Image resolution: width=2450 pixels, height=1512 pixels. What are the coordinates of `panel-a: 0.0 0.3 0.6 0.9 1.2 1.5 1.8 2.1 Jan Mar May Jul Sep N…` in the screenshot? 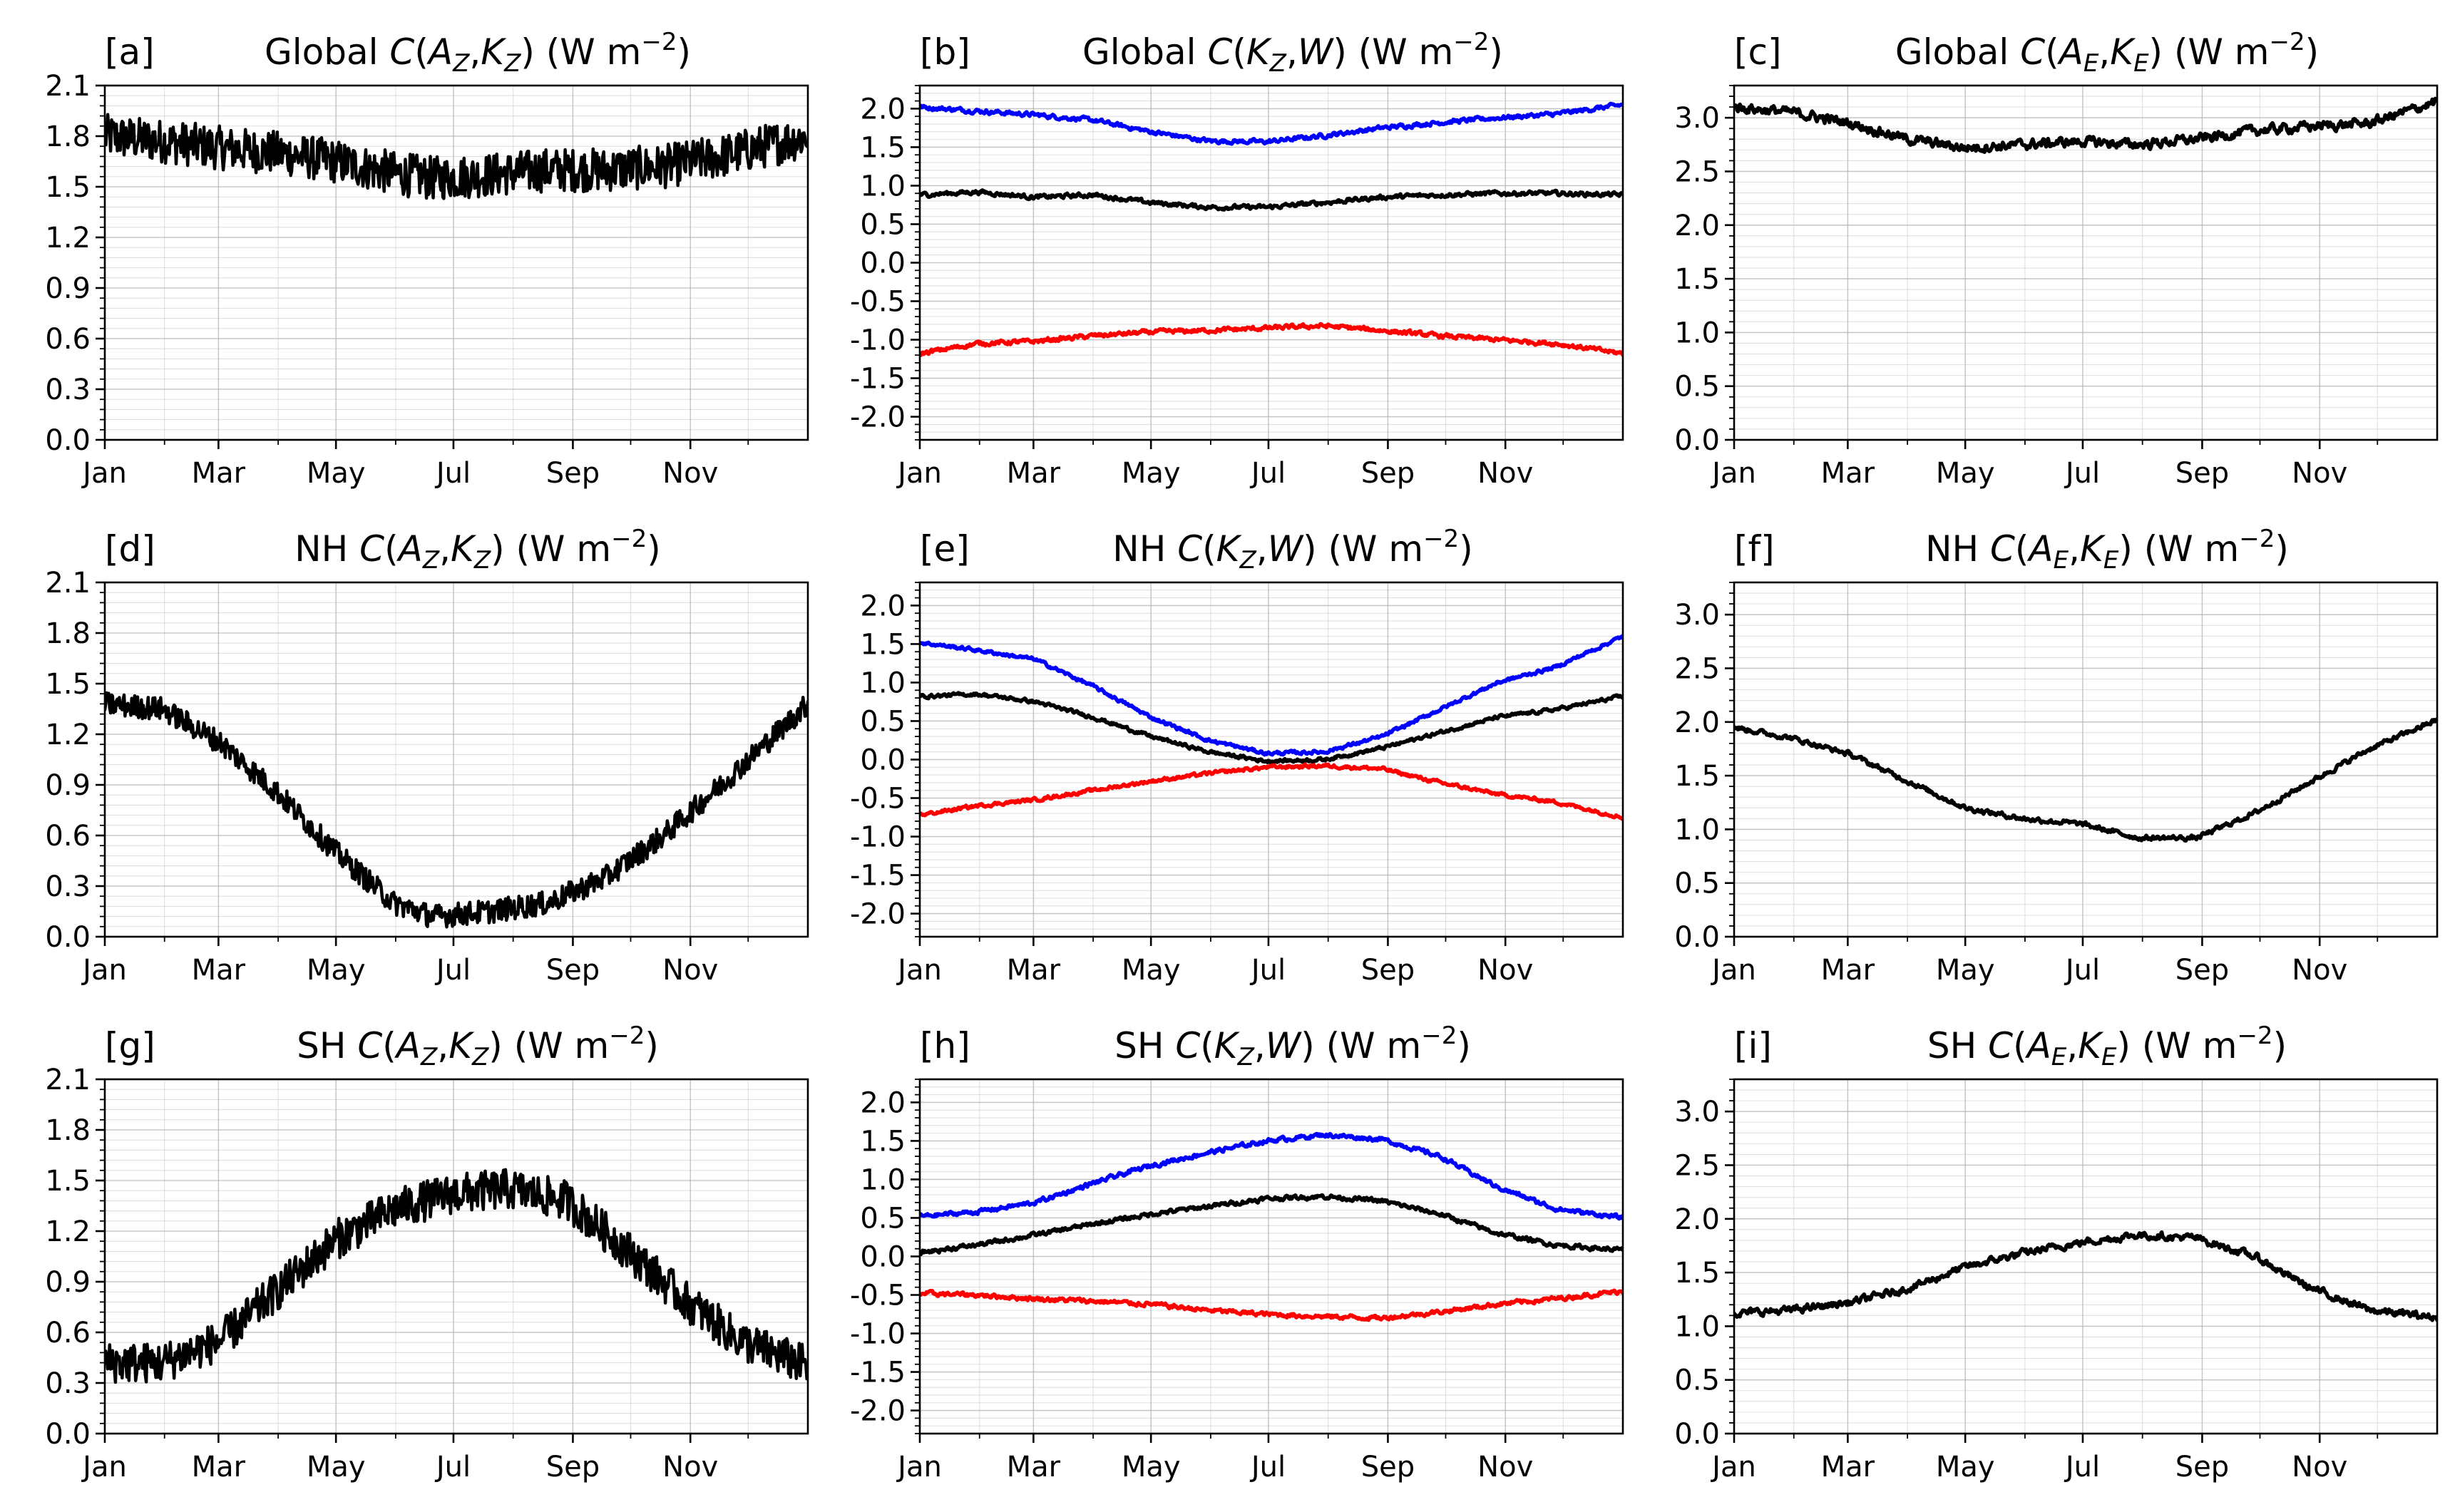 It's located at (427, 259).